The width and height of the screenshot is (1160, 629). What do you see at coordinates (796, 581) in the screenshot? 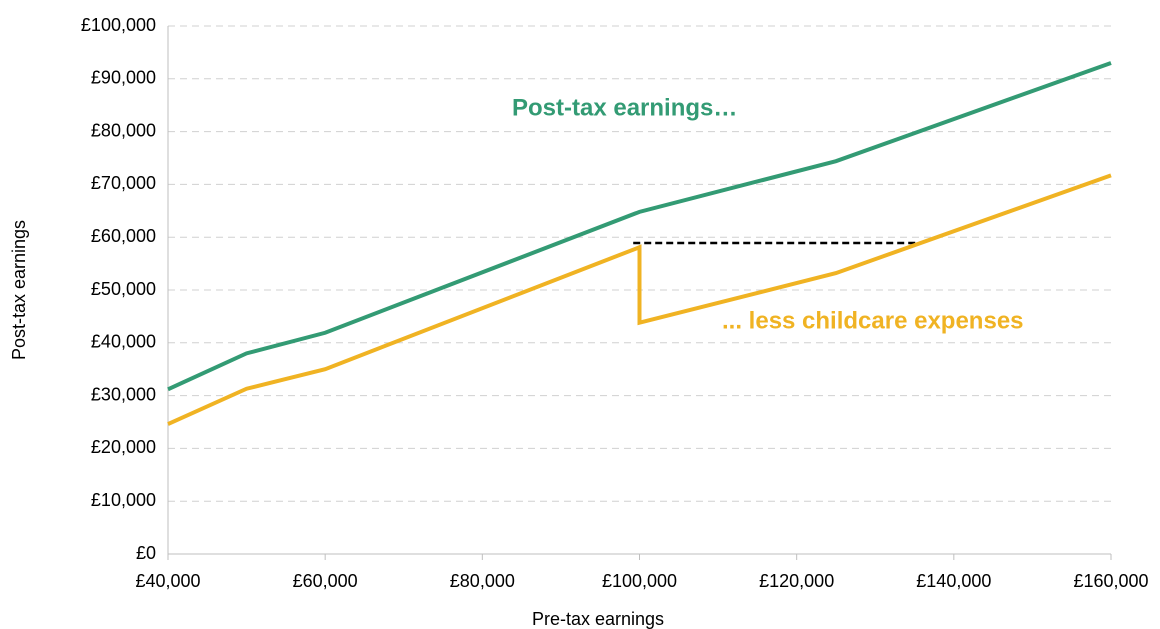
I see `x-tick-label: £120,000` at bounding box center [796, 581].